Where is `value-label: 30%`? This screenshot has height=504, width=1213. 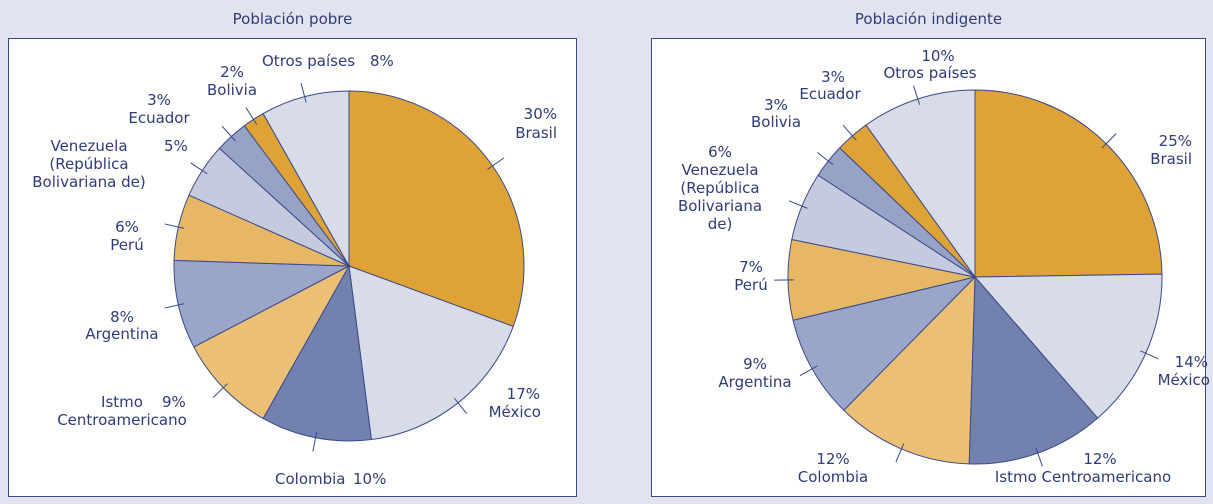
value-label: 30% is located at coordinates (540, 114).